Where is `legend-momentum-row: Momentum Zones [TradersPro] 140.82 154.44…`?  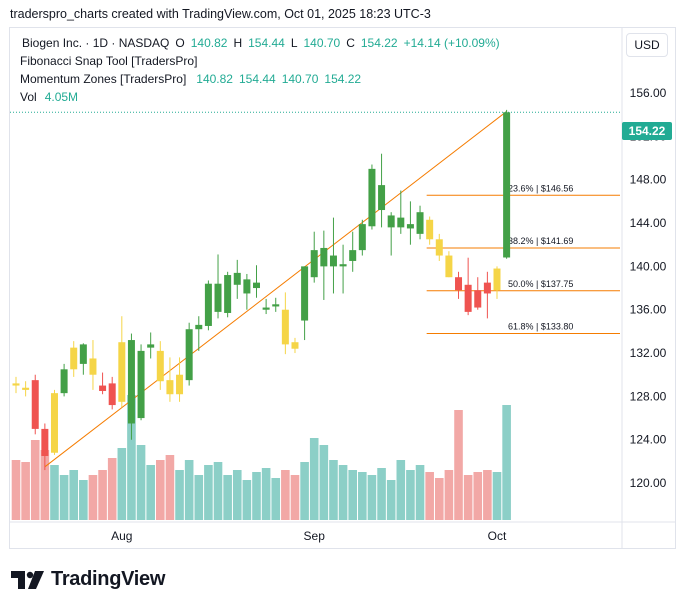
legend-momentum-row: Momentum Zones [TradersPro] 140.82 154.44… is located at coordinates (260, 79).